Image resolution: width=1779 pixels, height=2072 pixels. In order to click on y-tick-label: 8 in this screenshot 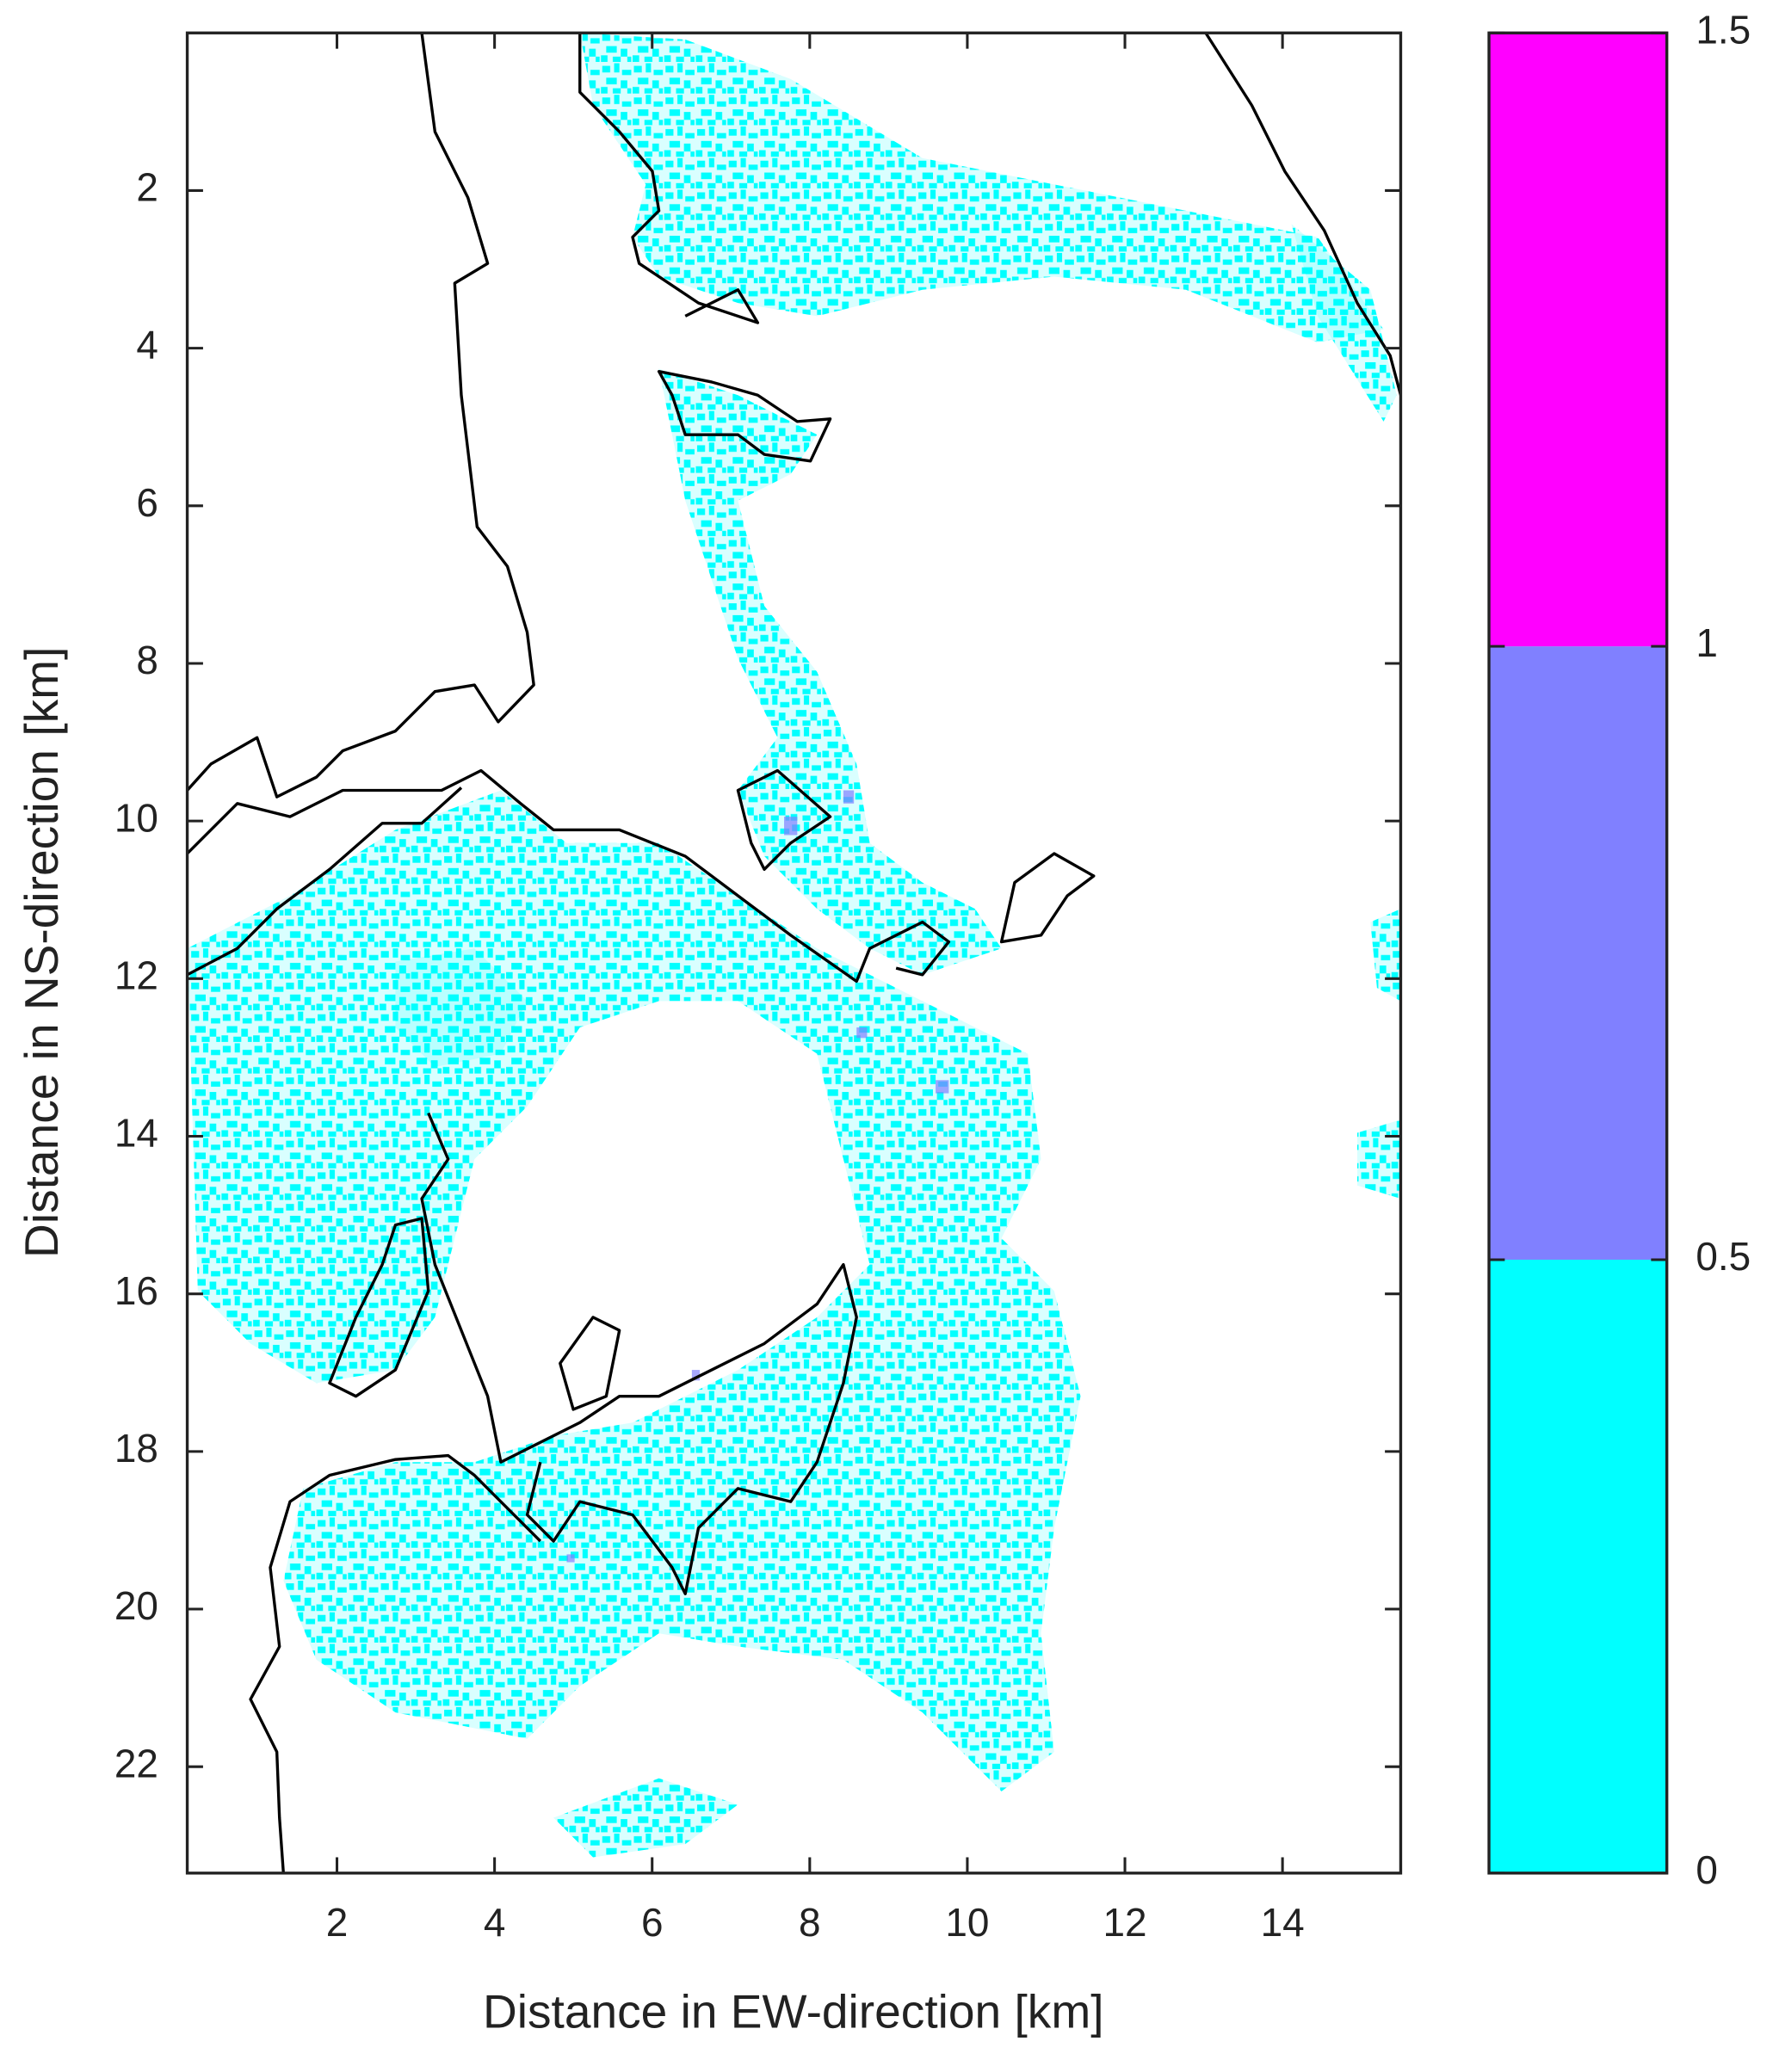, I will do `click(147, 660)`.